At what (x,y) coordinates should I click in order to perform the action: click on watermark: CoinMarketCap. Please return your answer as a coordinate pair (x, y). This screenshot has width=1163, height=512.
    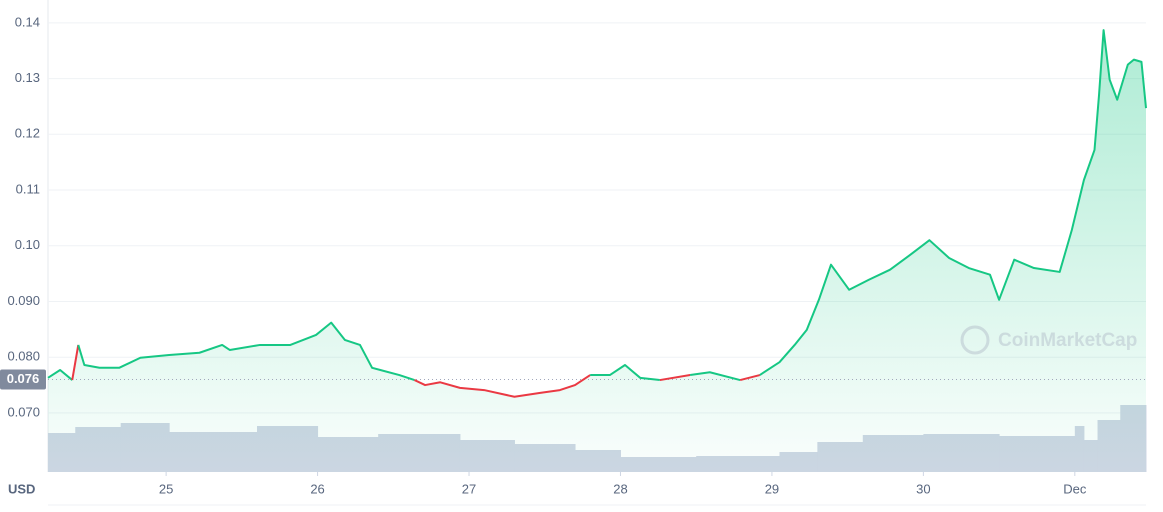
    Looking at the image, I should click on (1048, 340).